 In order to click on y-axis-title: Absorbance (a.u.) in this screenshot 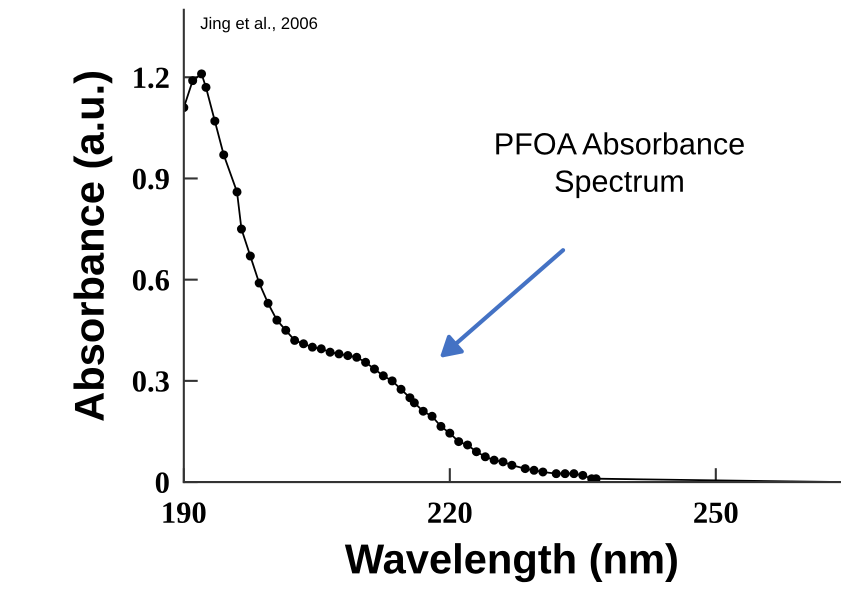, I will do `click(92, 246)`.